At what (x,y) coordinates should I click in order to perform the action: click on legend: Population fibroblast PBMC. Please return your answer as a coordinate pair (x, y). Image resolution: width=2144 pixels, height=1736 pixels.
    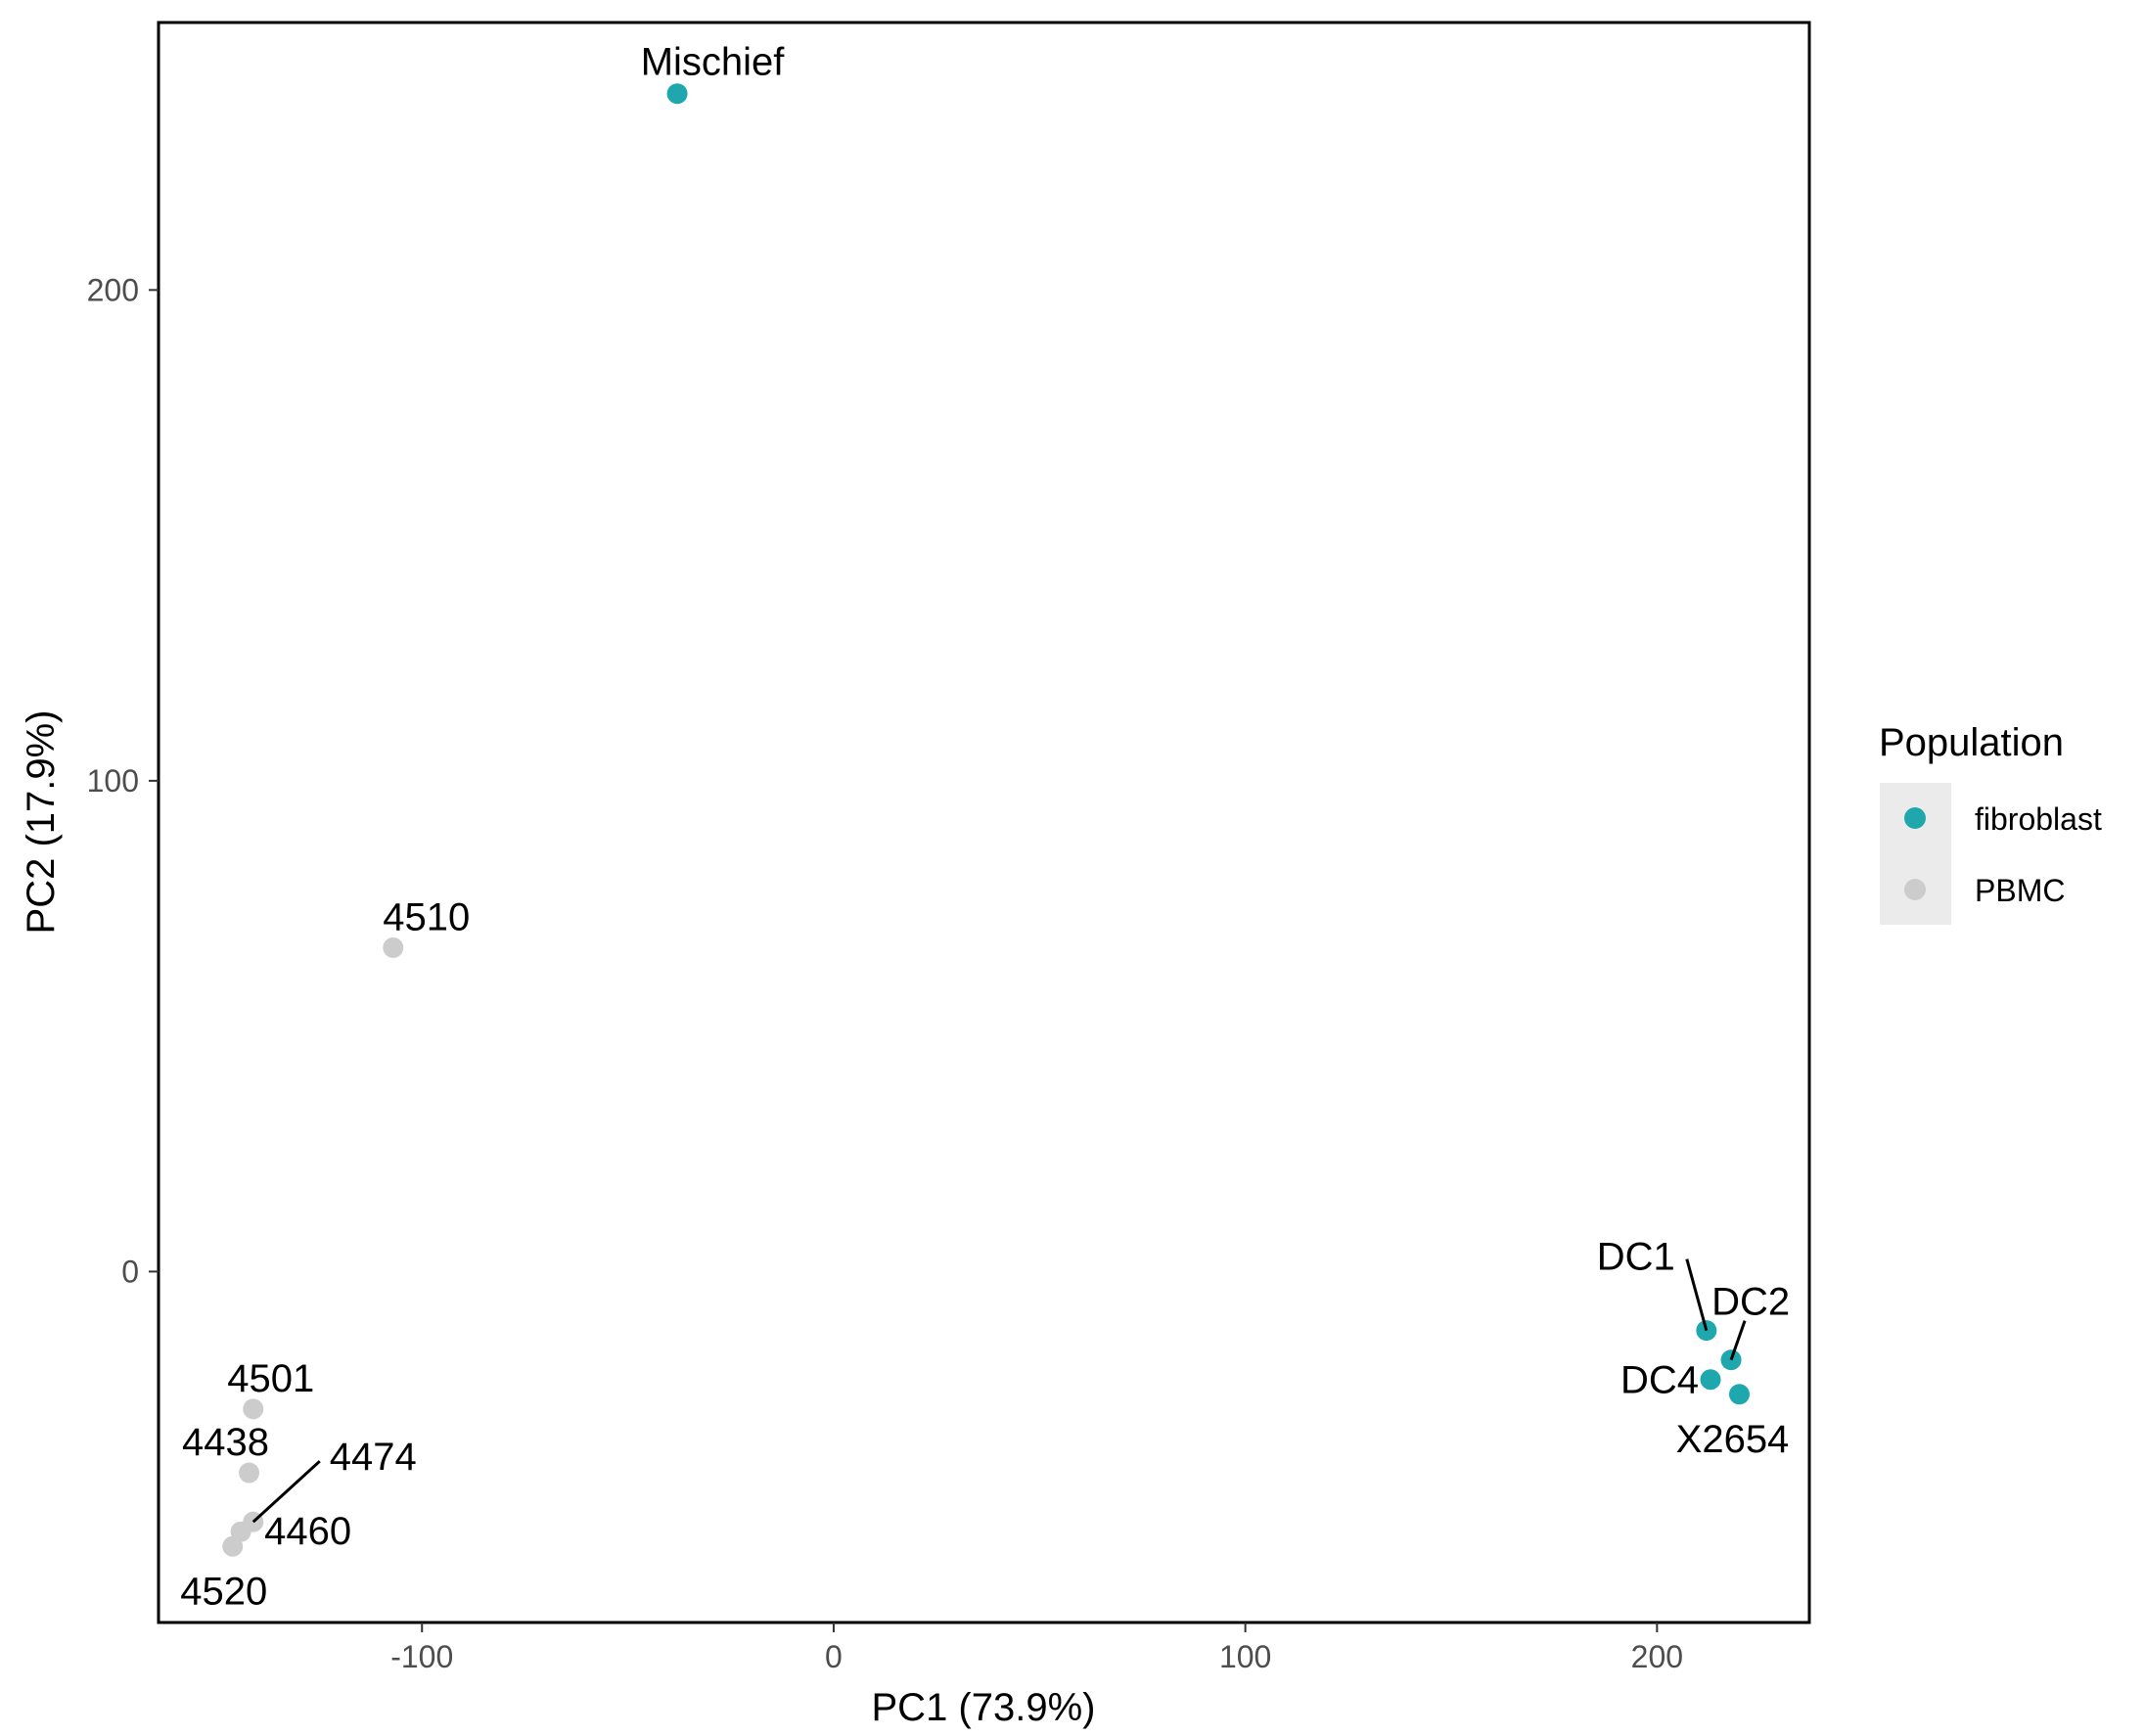
    Looking at the image, I should click on (1990, 823).